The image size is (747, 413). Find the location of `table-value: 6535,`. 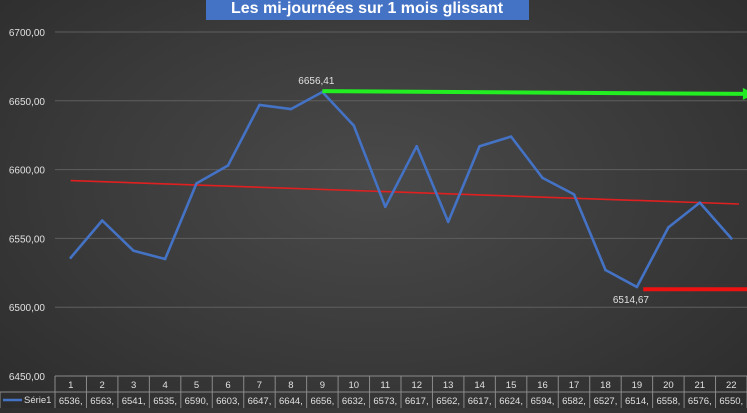

table-value: 6535, is located at coordinates (165, 401).